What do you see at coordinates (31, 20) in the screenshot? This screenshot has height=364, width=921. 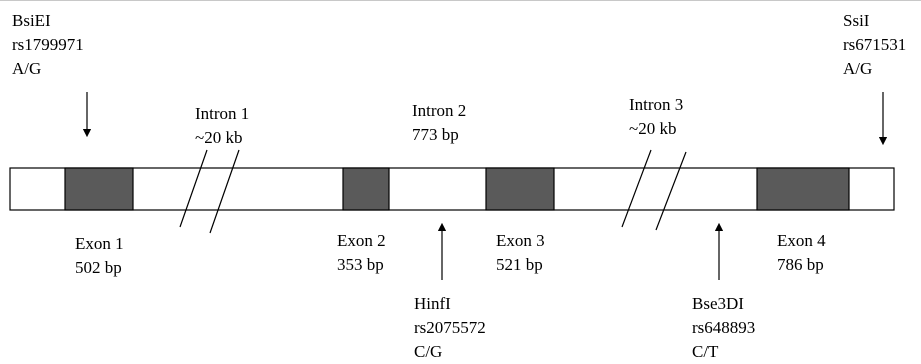 I see `enzyme-name: BsiEI` at bounding box center [31, 20].